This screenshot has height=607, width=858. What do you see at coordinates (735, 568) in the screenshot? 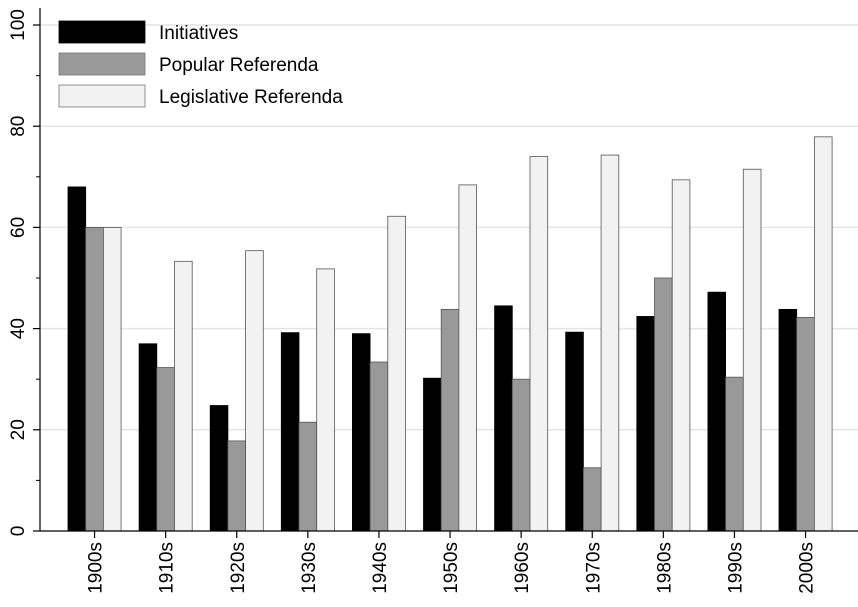
I see `x-tick-label: 1990s` at bounding box center [735, 568].